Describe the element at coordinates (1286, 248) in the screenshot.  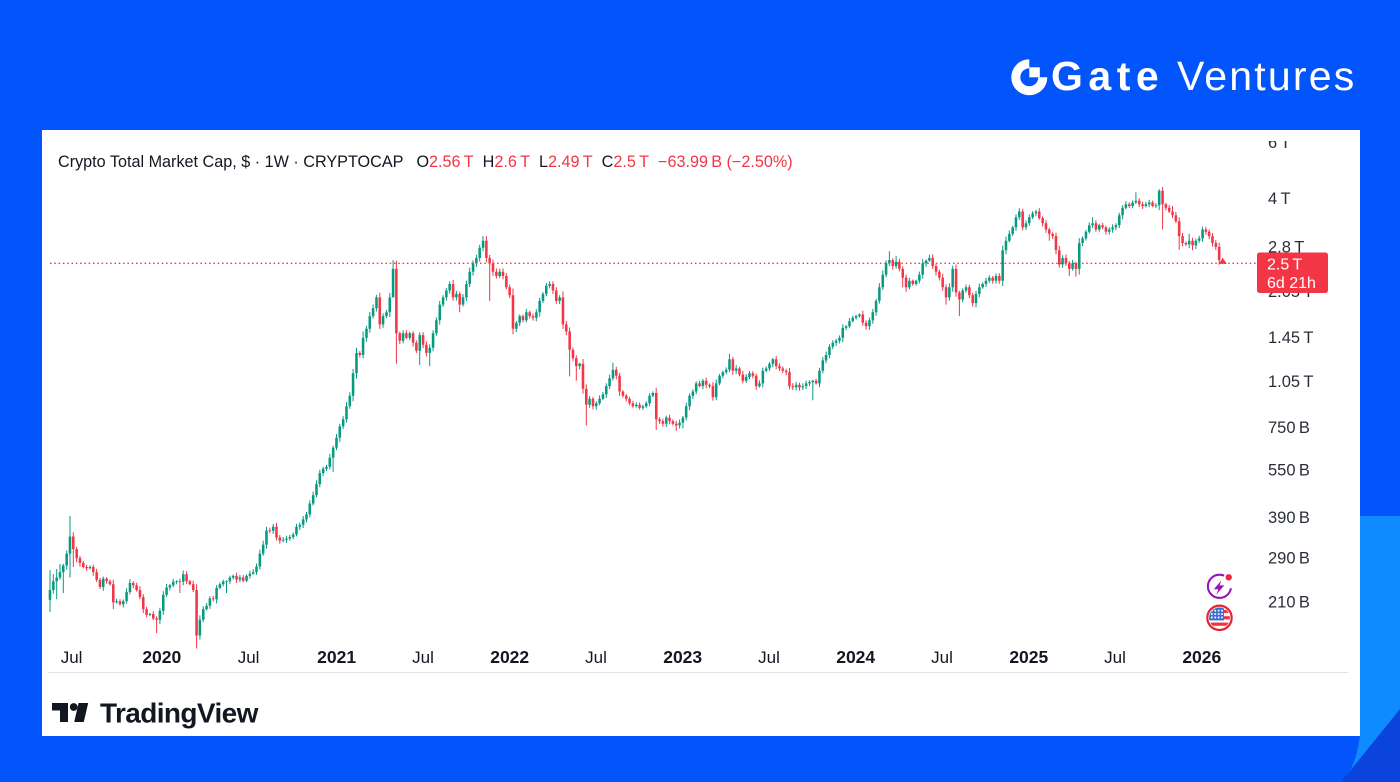
I see `svg-text: 2.8 T` at that location.